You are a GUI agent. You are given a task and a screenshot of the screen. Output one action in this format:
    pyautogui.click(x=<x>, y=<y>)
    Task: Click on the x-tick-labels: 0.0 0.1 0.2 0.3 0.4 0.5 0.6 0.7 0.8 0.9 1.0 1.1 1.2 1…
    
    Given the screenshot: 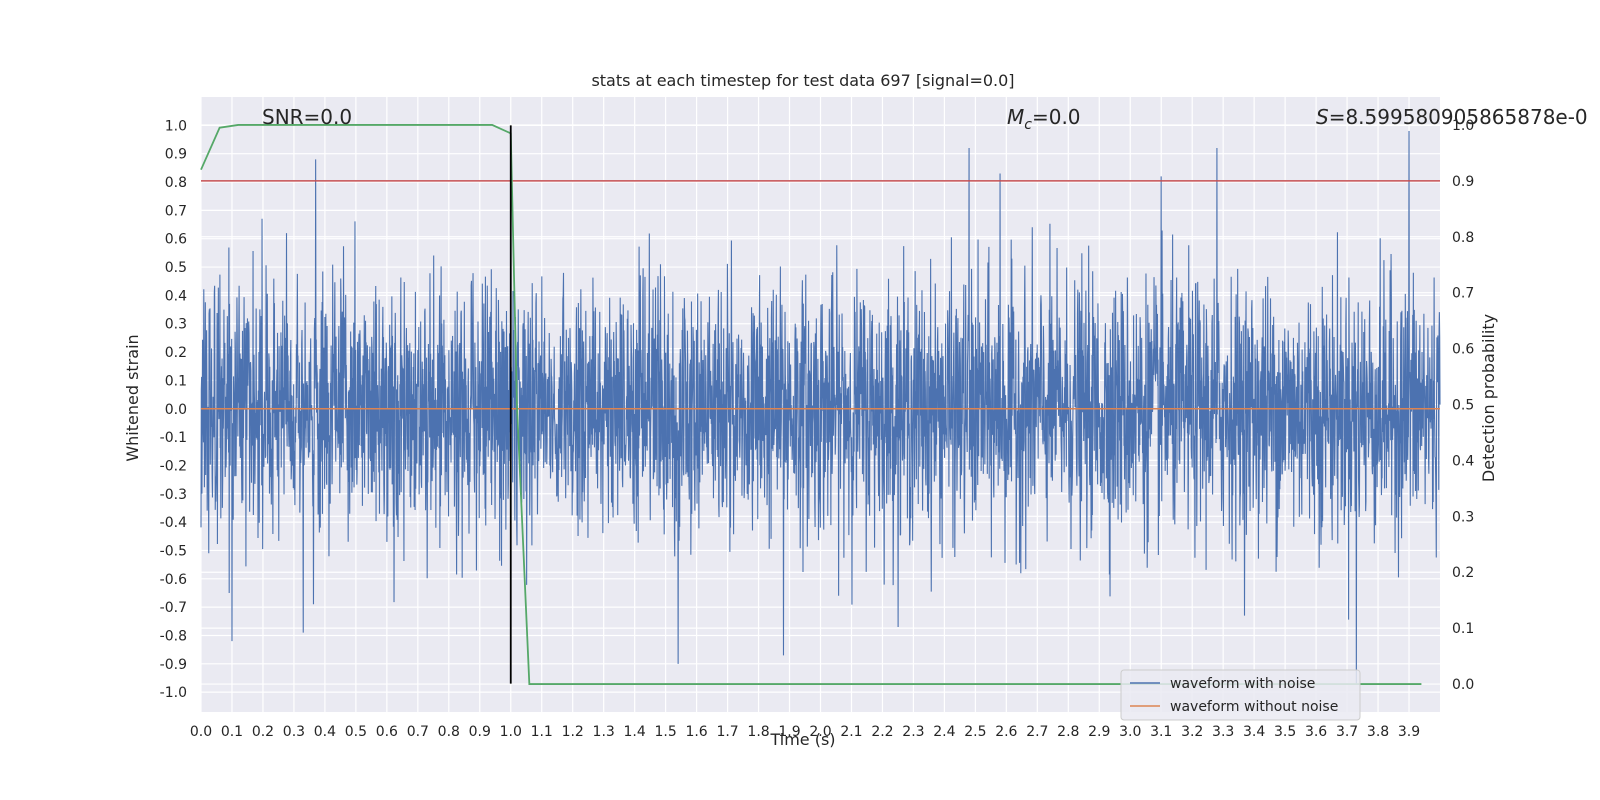 What is the action you would take?
    pyautogui.click(x=805, y=732)
    